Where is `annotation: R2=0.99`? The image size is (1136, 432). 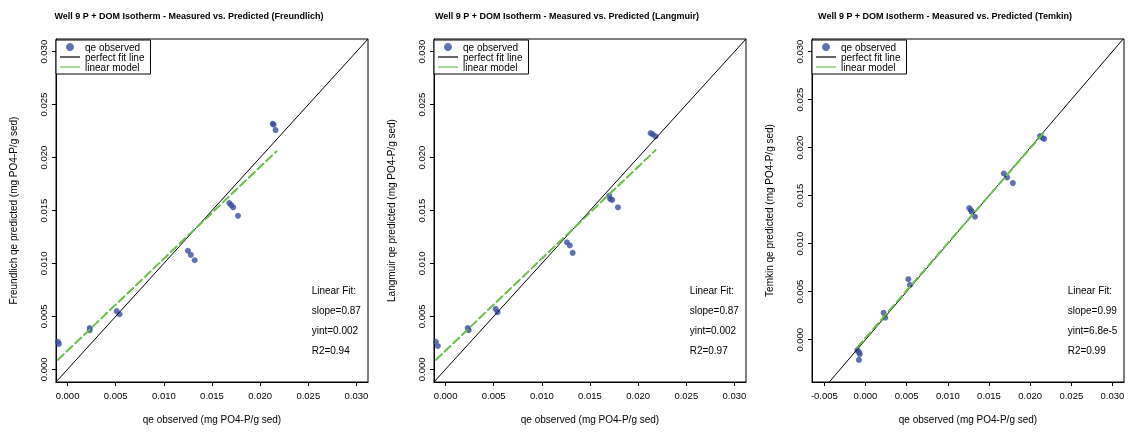 annotation: R2=0.99 is located at coordinates (1087, 351).